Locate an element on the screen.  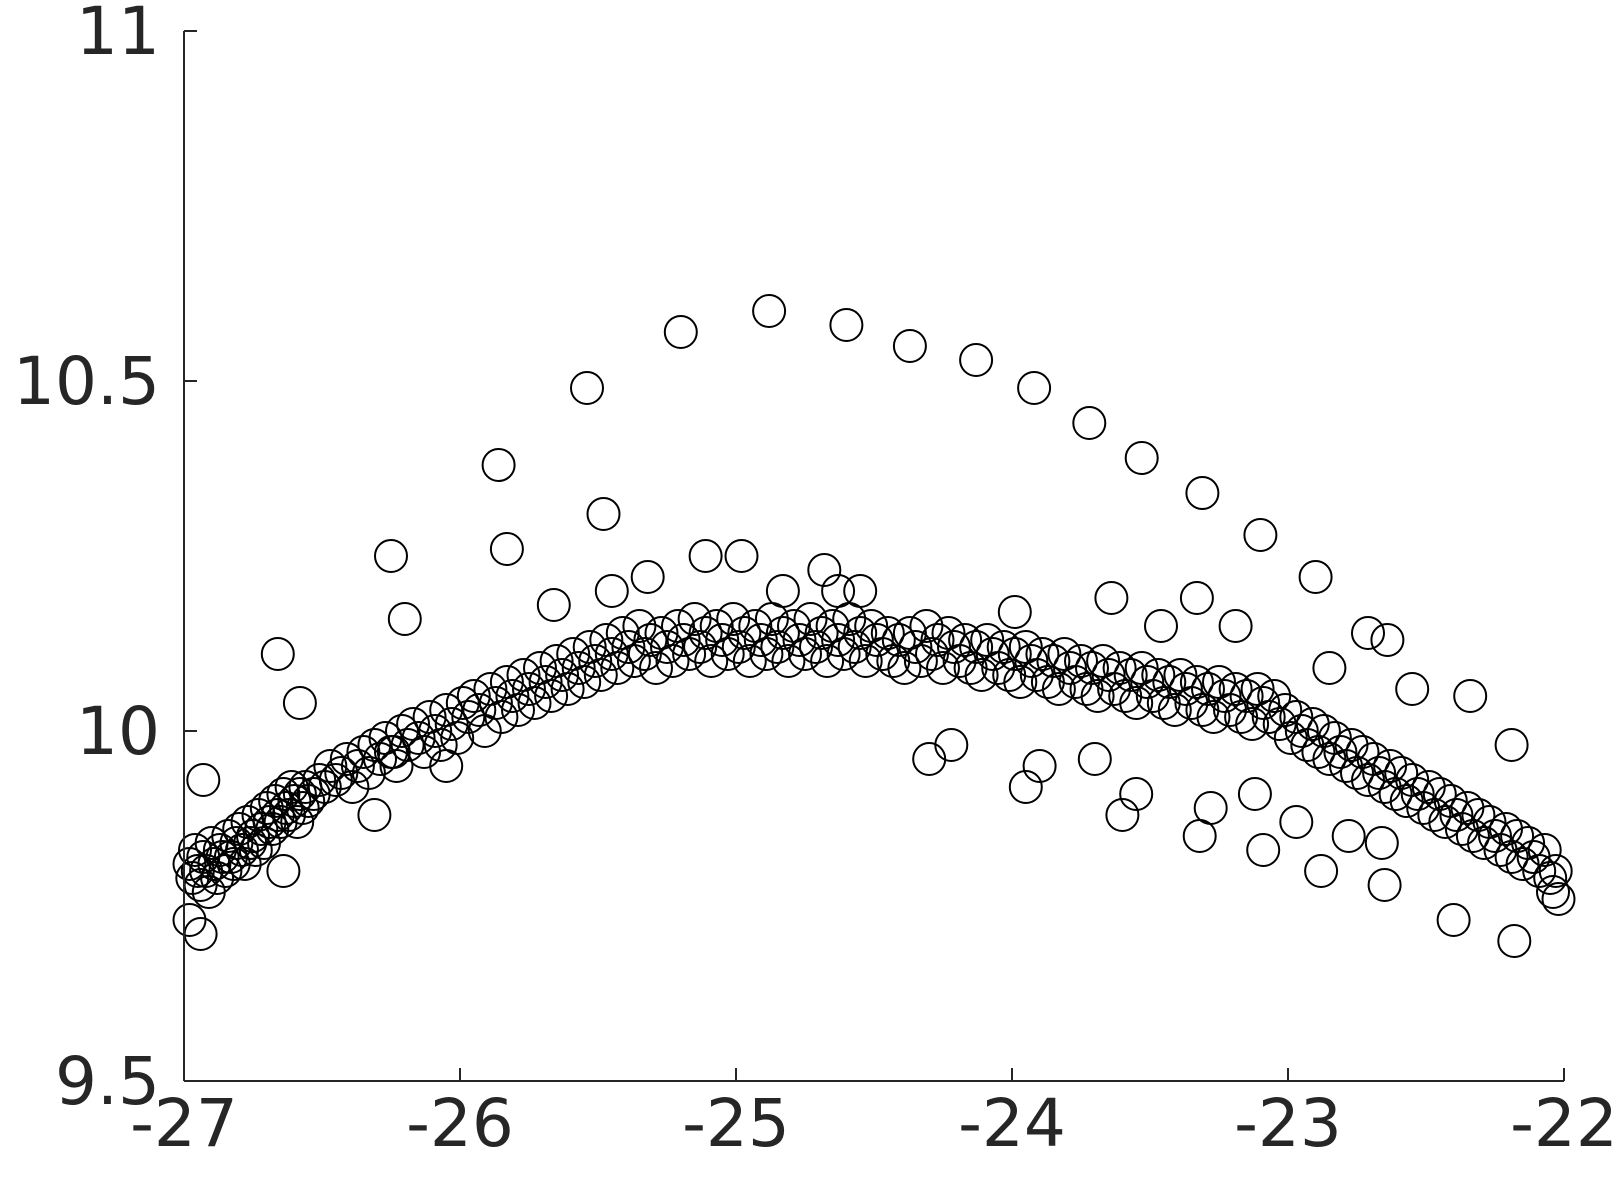
x-tick-label: -27 is located at coordinates (184, 1123).